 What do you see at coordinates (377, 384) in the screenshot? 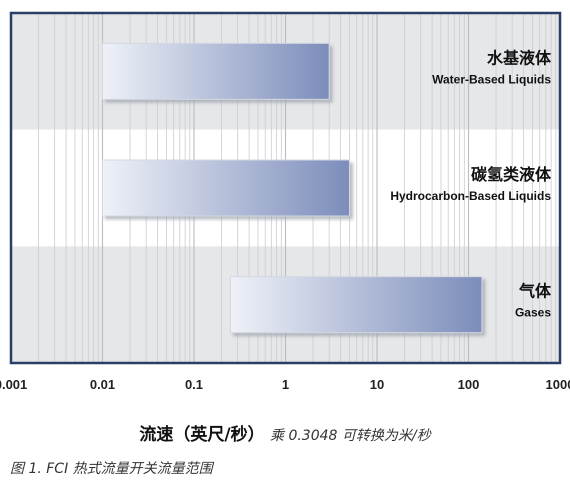
I see `x-tick-label: 10` at bounding box center [377, 384].